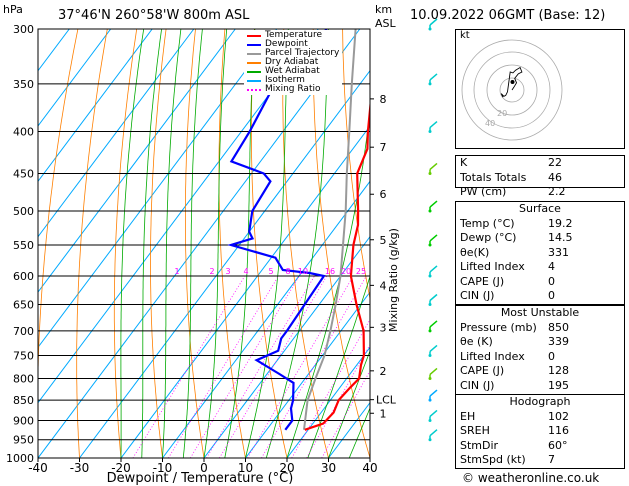 This screenshot has width=629, height=486. Describe the element at coordinates (540, 431) in the screenshot. I see `hodograph-stat-row: SREH 116` at that location.